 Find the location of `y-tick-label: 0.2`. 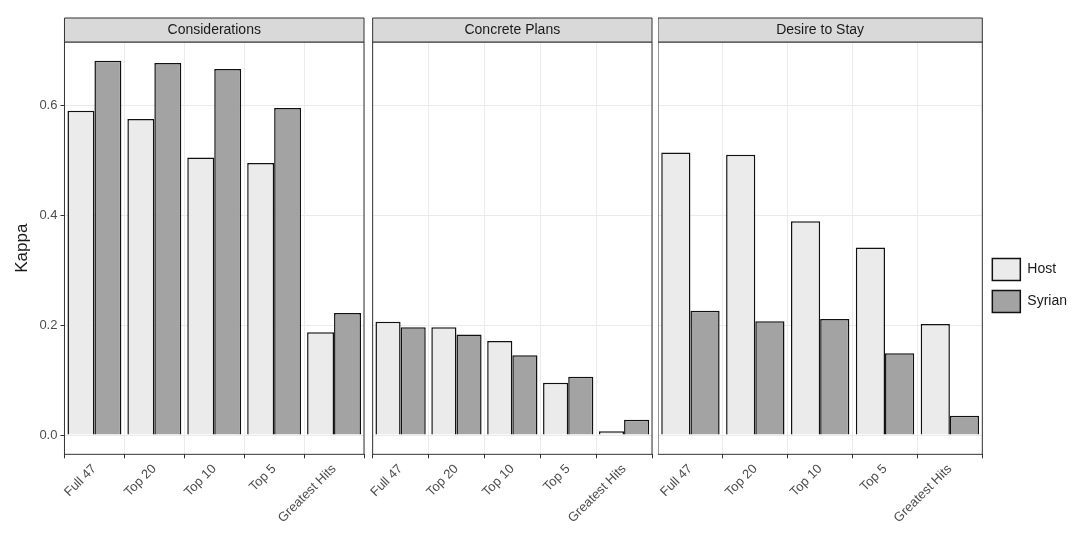

y-tick-label: 0.2 is located at coordinates (48, 324).